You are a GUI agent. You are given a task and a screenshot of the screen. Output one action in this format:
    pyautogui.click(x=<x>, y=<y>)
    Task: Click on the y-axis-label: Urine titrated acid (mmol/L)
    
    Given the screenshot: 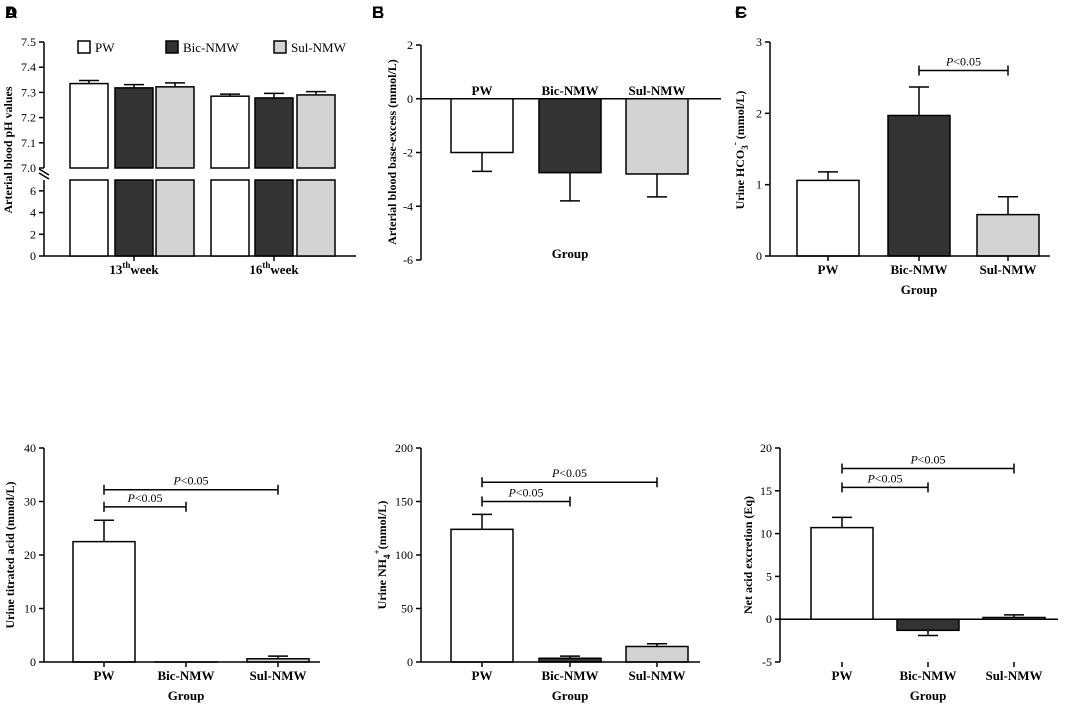 What is the action you would take?
    pyautogui.click(x=10, y=555)
    